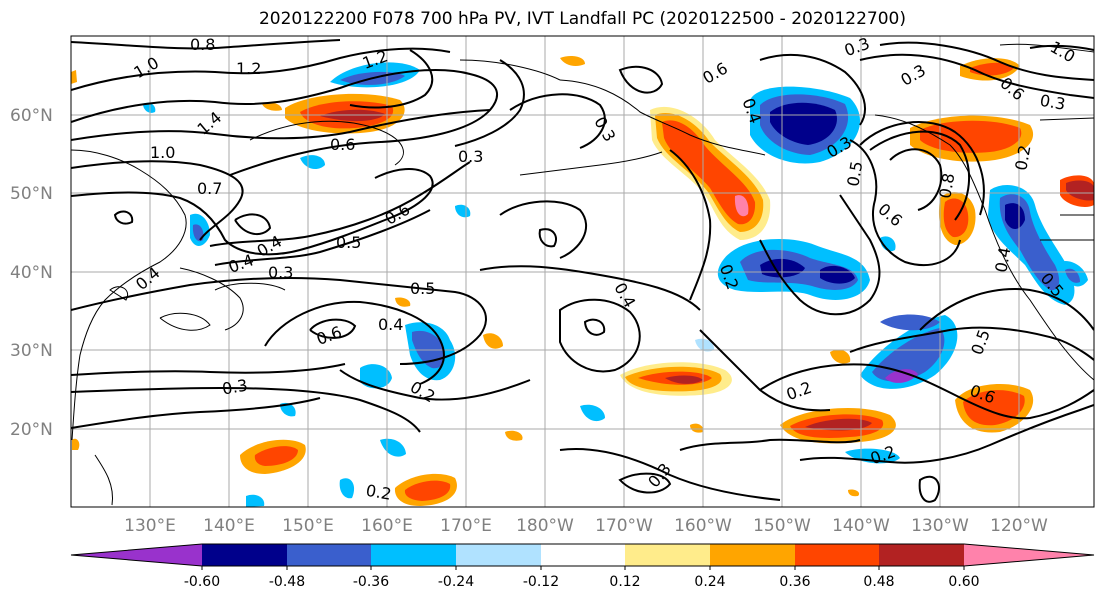  What do you see at coordinates (782, 526) in the screenshot?
I see `lon-label: 150°W` at bounding box center [782, 526].